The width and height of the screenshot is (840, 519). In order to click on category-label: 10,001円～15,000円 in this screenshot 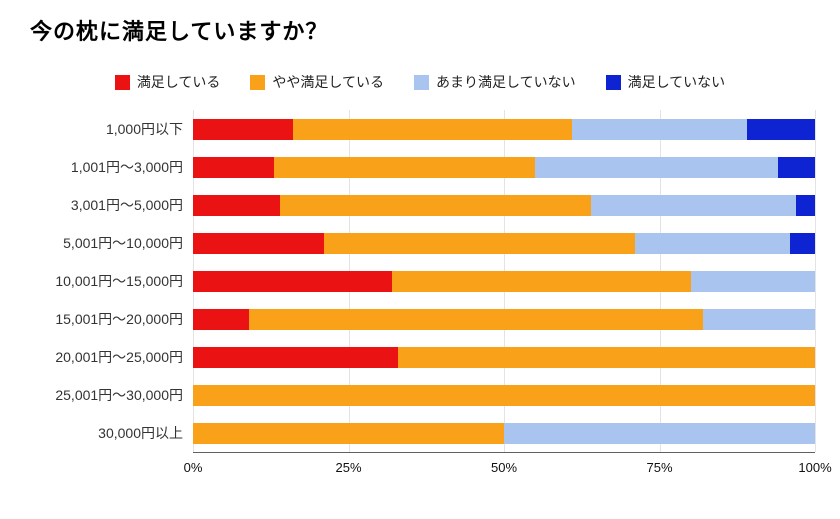, I will do `click(119, 281)`.